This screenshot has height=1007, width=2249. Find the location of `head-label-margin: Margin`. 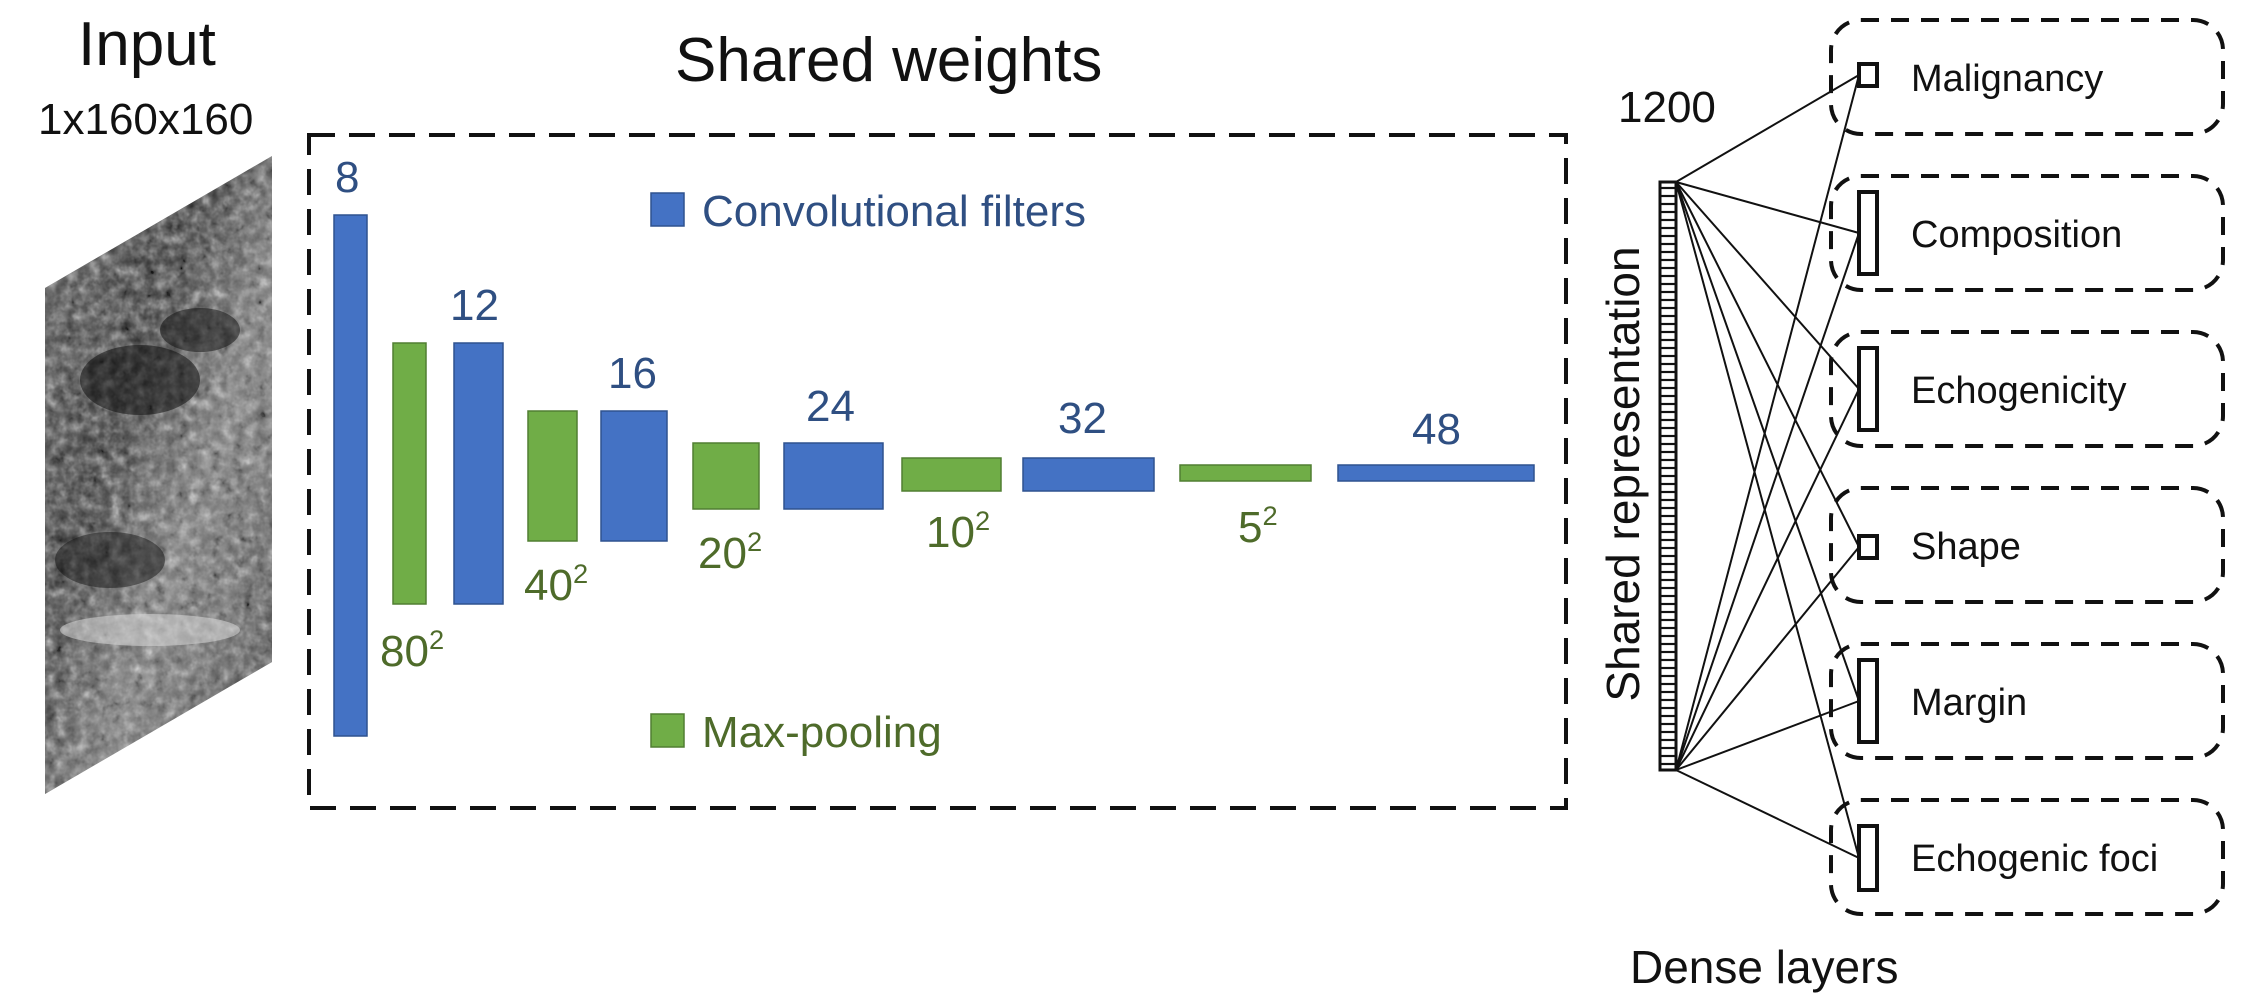

head-label-margin: Margin is located at coordinates (1969, 703).